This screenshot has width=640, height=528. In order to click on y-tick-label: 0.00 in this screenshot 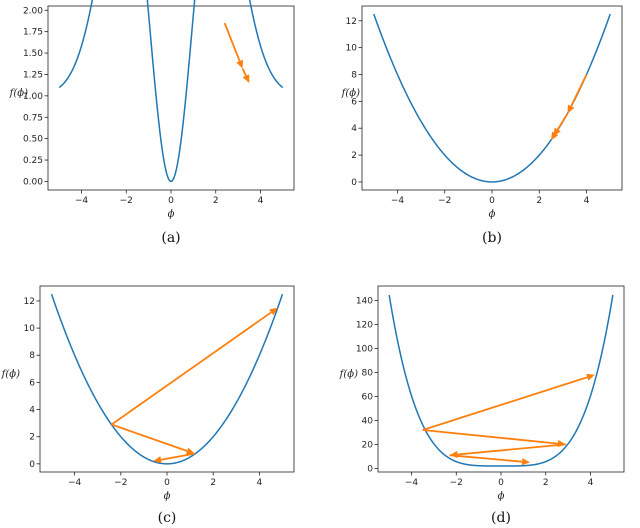, I will do `click(33, 182)`.